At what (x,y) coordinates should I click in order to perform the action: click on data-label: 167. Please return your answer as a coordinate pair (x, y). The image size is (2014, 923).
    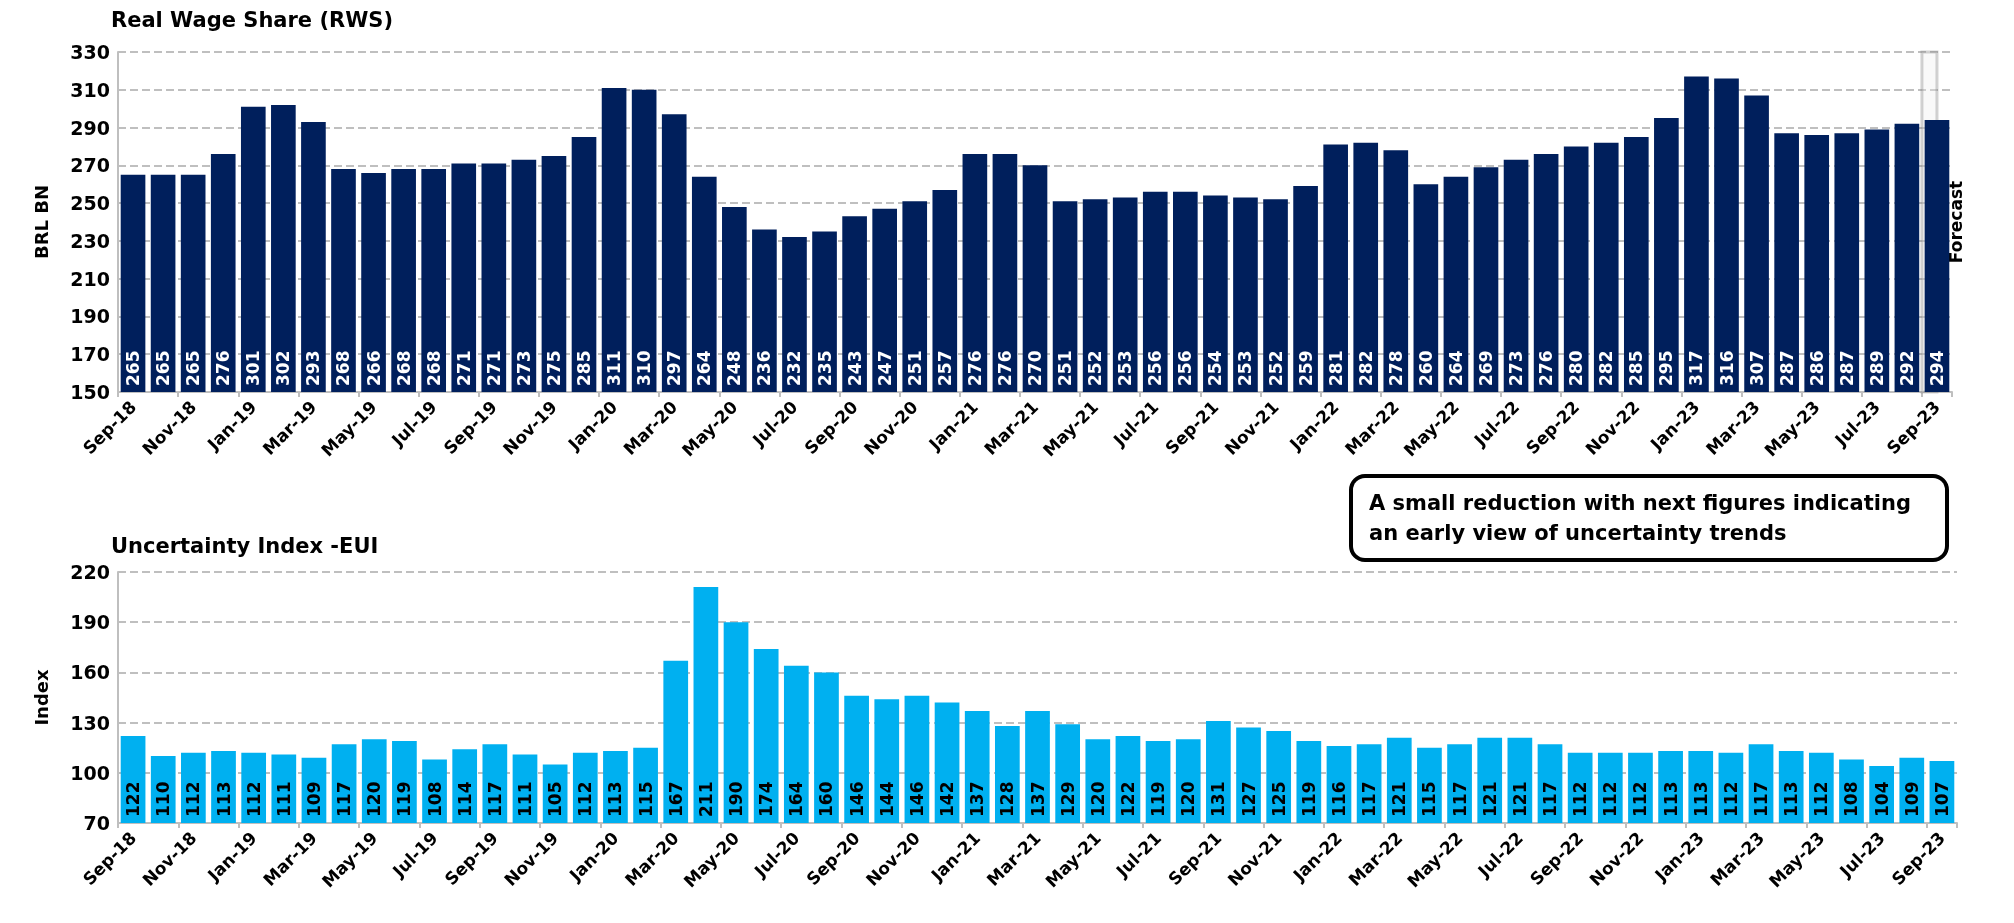
    Looking at the image, I should click on (675, 799).